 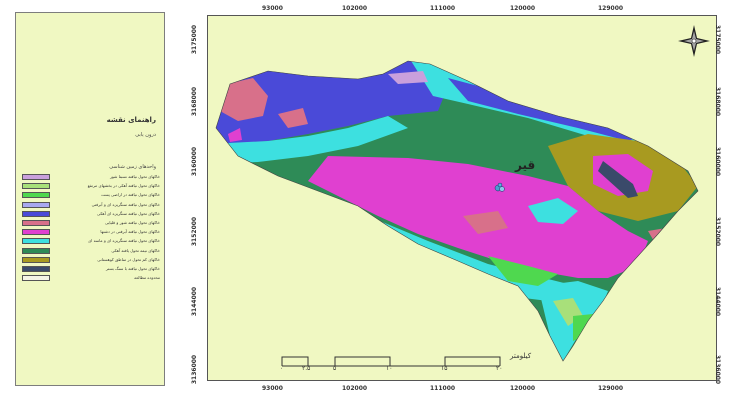 I want to click on soil-cyan-band-left, so click(x=312, y=140).